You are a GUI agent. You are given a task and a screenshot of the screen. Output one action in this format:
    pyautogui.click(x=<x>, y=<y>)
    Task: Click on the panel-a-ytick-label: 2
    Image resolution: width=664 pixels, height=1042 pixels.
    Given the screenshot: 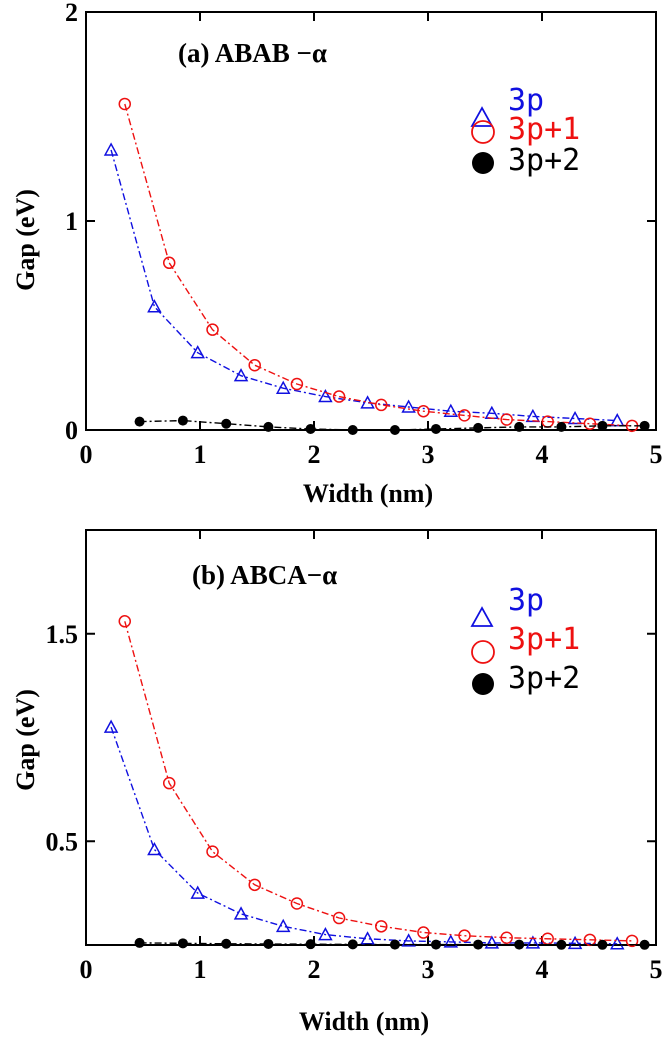 What is the action you would take?
    pyautogui.click(x=71, y=13)
    